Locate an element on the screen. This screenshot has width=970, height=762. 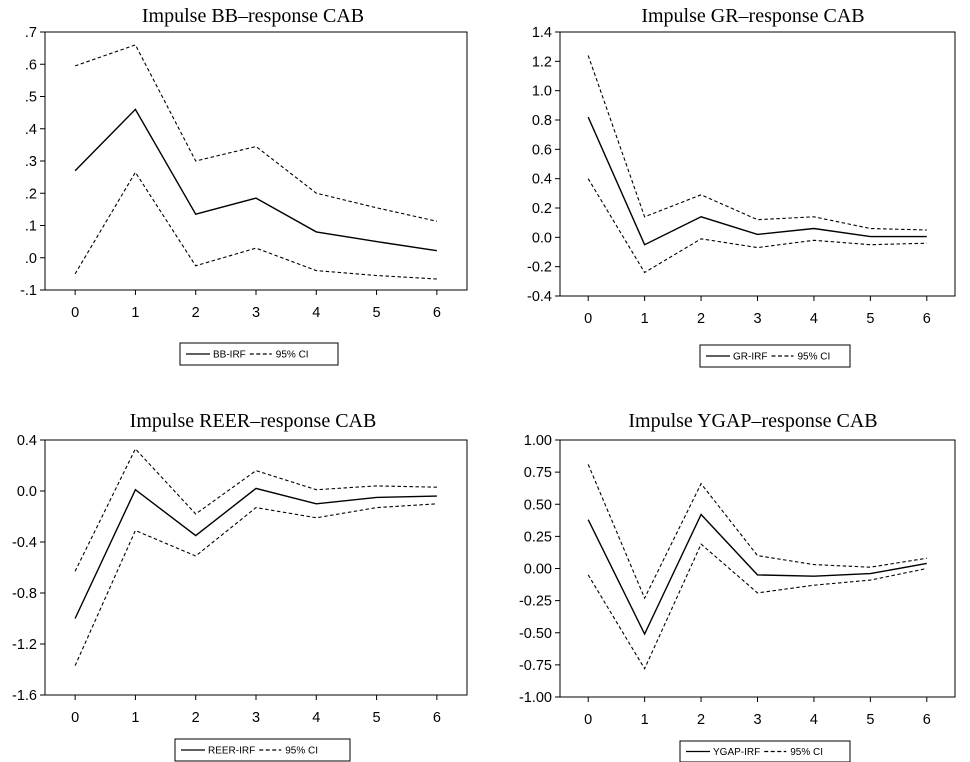
legend-ygap: YGAP-IRF 95% CI is located at coordinates (765, 751).